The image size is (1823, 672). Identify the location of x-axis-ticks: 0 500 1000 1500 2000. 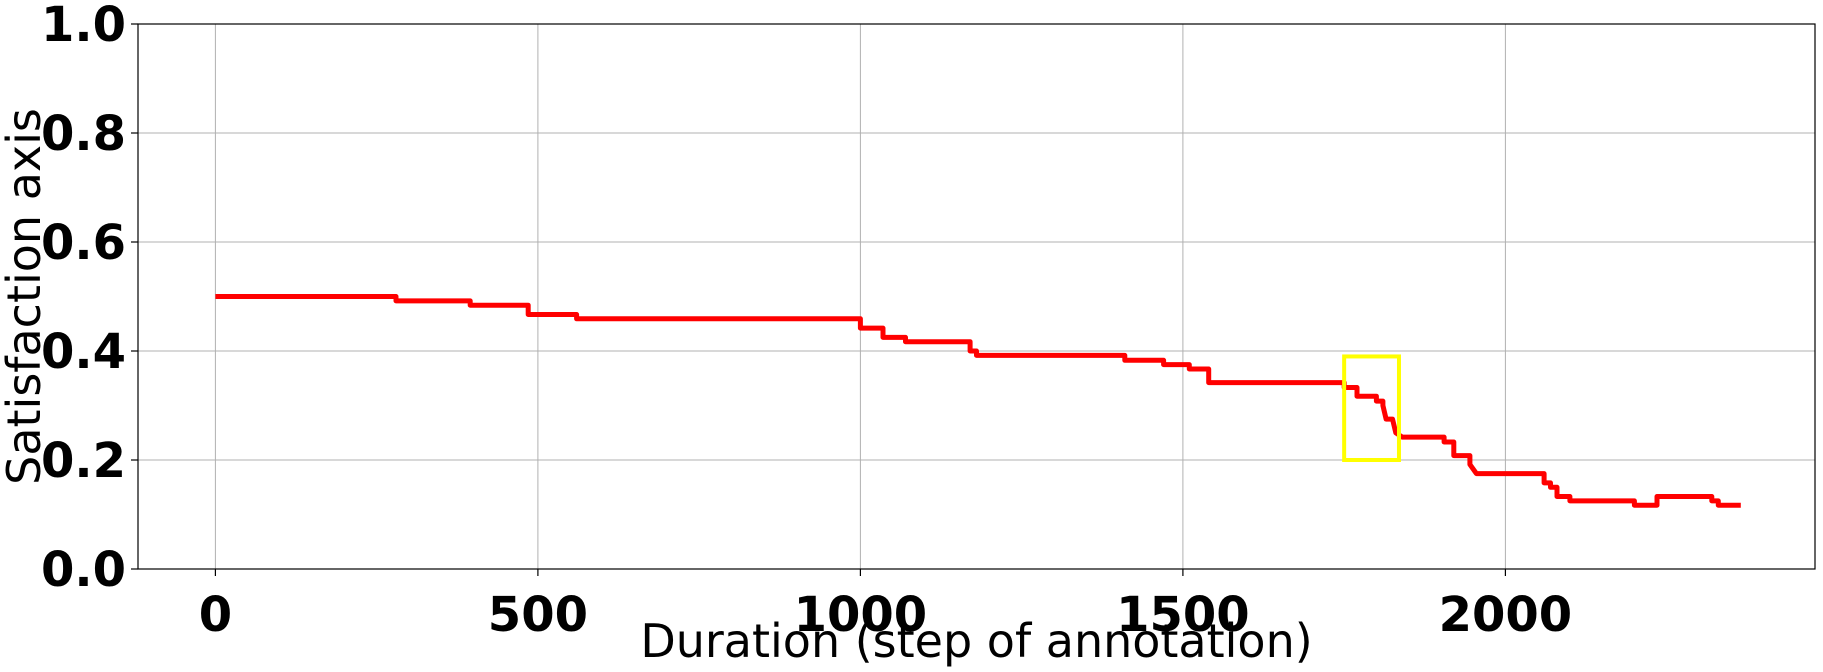
(886, 606).